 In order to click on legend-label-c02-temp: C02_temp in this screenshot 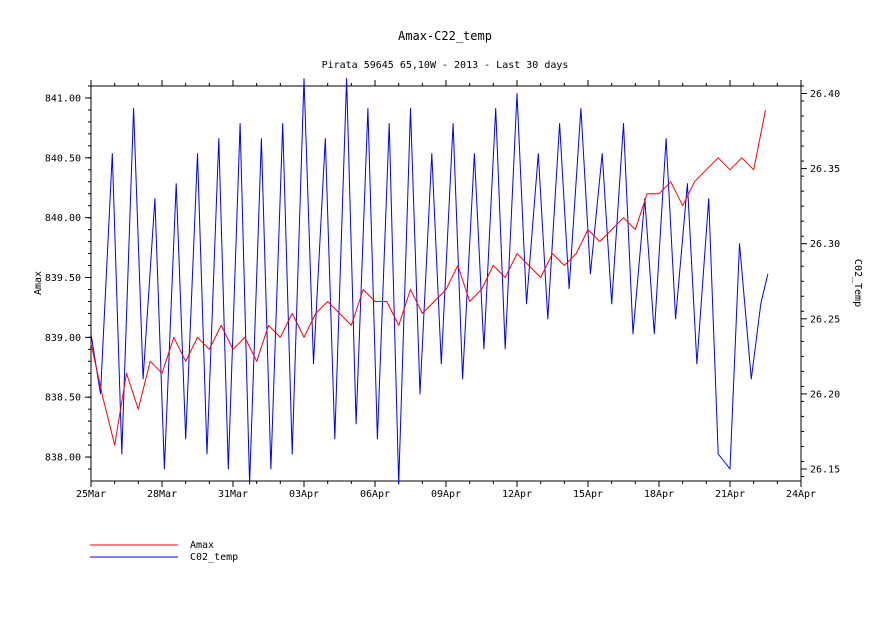, I will do `click(214, 557)`.